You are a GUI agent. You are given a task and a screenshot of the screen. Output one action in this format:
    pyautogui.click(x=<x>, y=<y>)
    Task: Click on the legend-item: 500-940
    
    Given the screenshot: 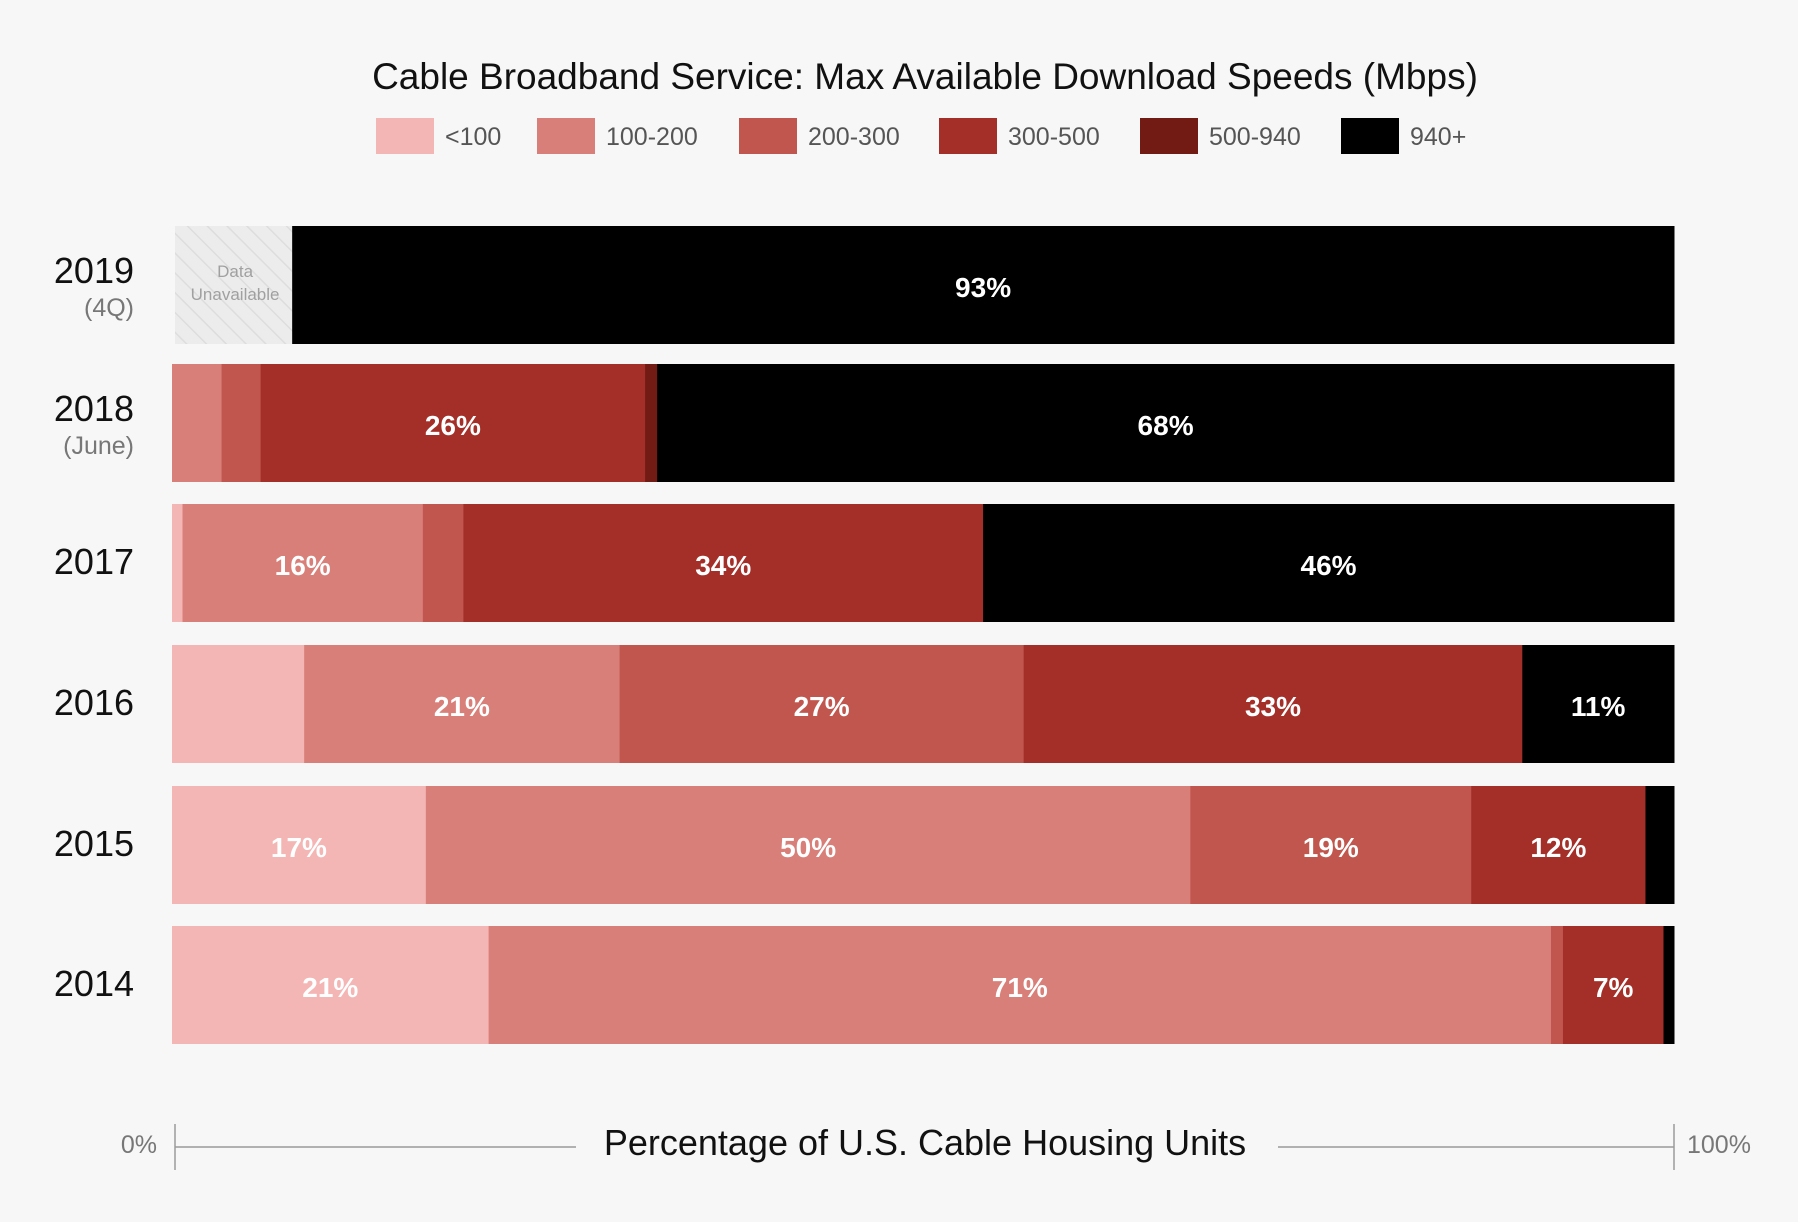 What is the action you would take?
    pyautogui.click(x=1220, y=136)
    